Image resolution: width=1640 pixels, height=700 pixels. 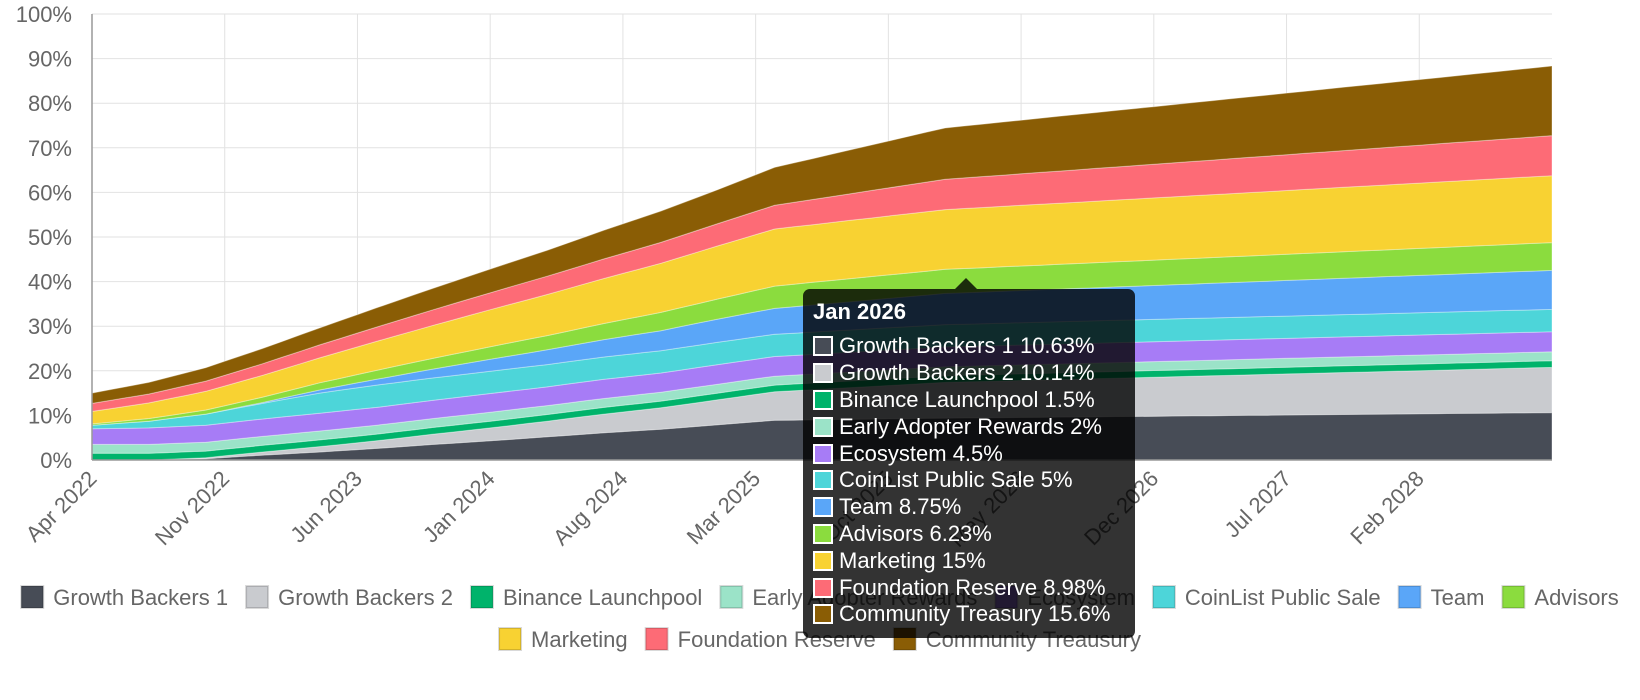 I want to click on tooltip-item-label: Early Adopter Rewards 2%, so click(x=970, y=426).